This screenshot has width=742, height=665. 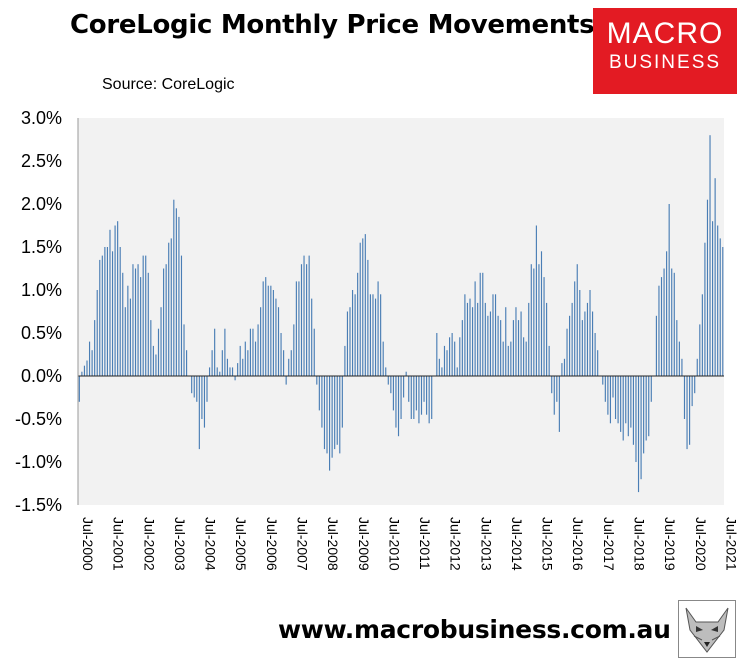 I want to click on fox-logo-icon, so click(x=707, y=629).